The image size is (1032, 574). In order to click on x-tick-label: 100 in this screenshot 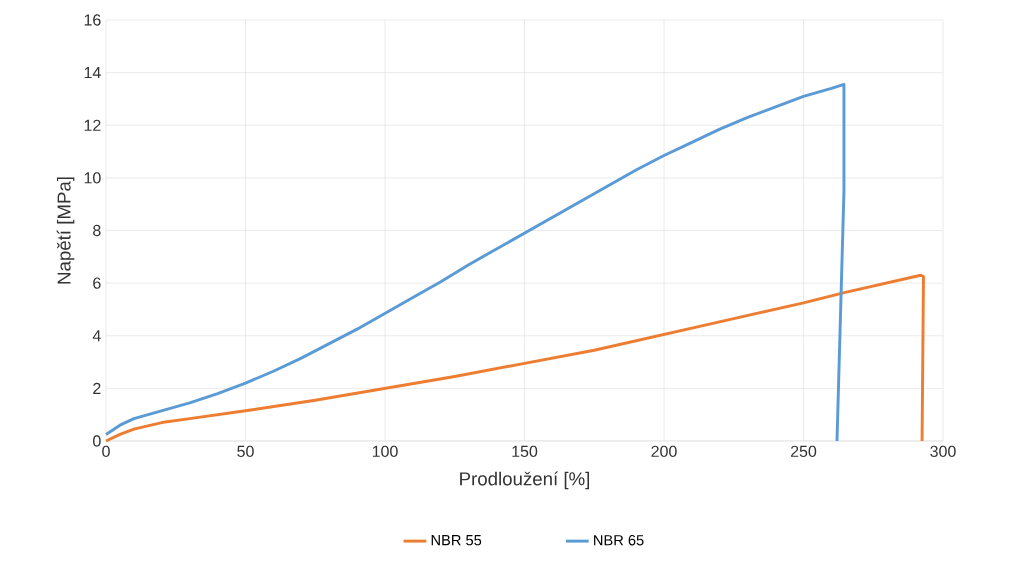, I will do `click(385, 451)`.